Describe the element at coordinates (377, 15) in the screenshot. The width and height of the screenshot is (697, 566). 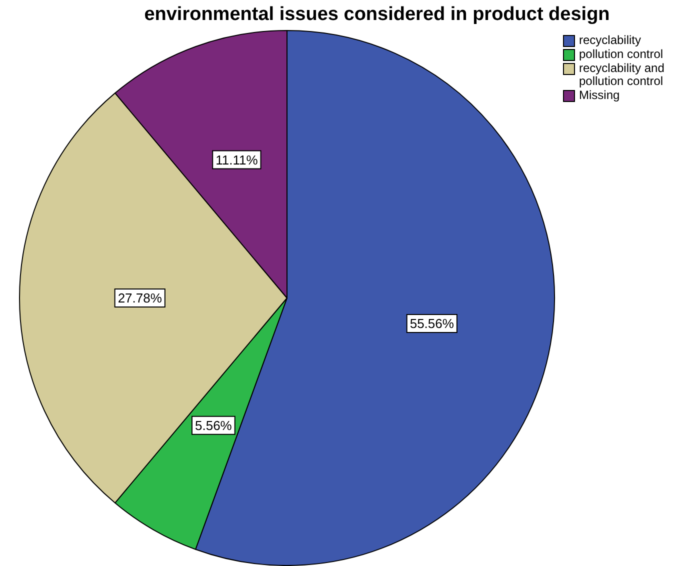
I see `chart-title: environmental issues considered in product design` at that location.